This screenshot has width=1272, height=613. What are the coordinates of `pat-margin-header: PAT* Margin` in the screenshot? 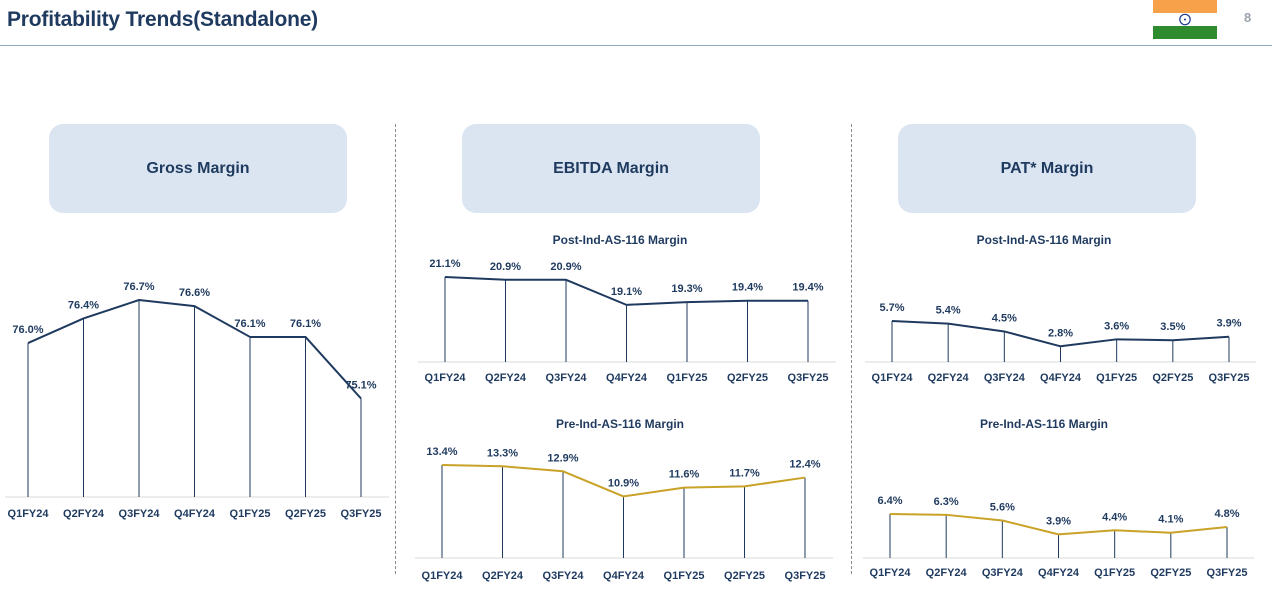 It's located at (1047, 168).